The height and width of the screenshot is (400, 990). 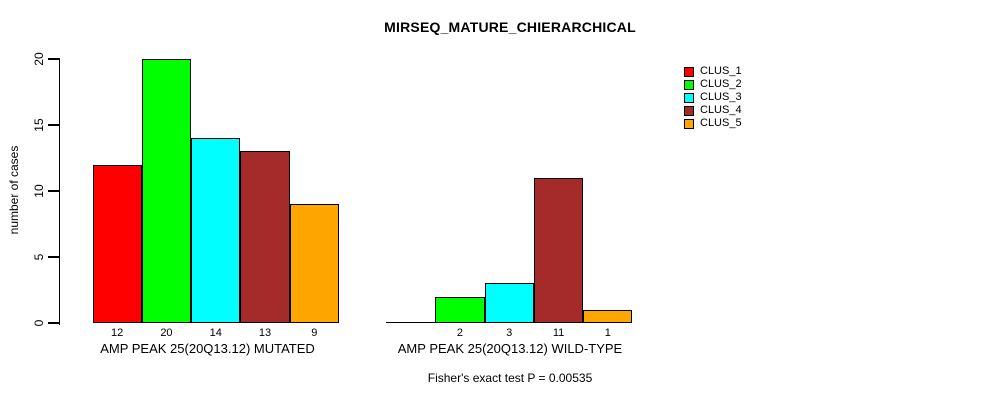 What do you see at coordinates (721, 97) in the screenshot?
I see `legend-label-clus_3: CLUS_3` at bounding box center [721, 97].